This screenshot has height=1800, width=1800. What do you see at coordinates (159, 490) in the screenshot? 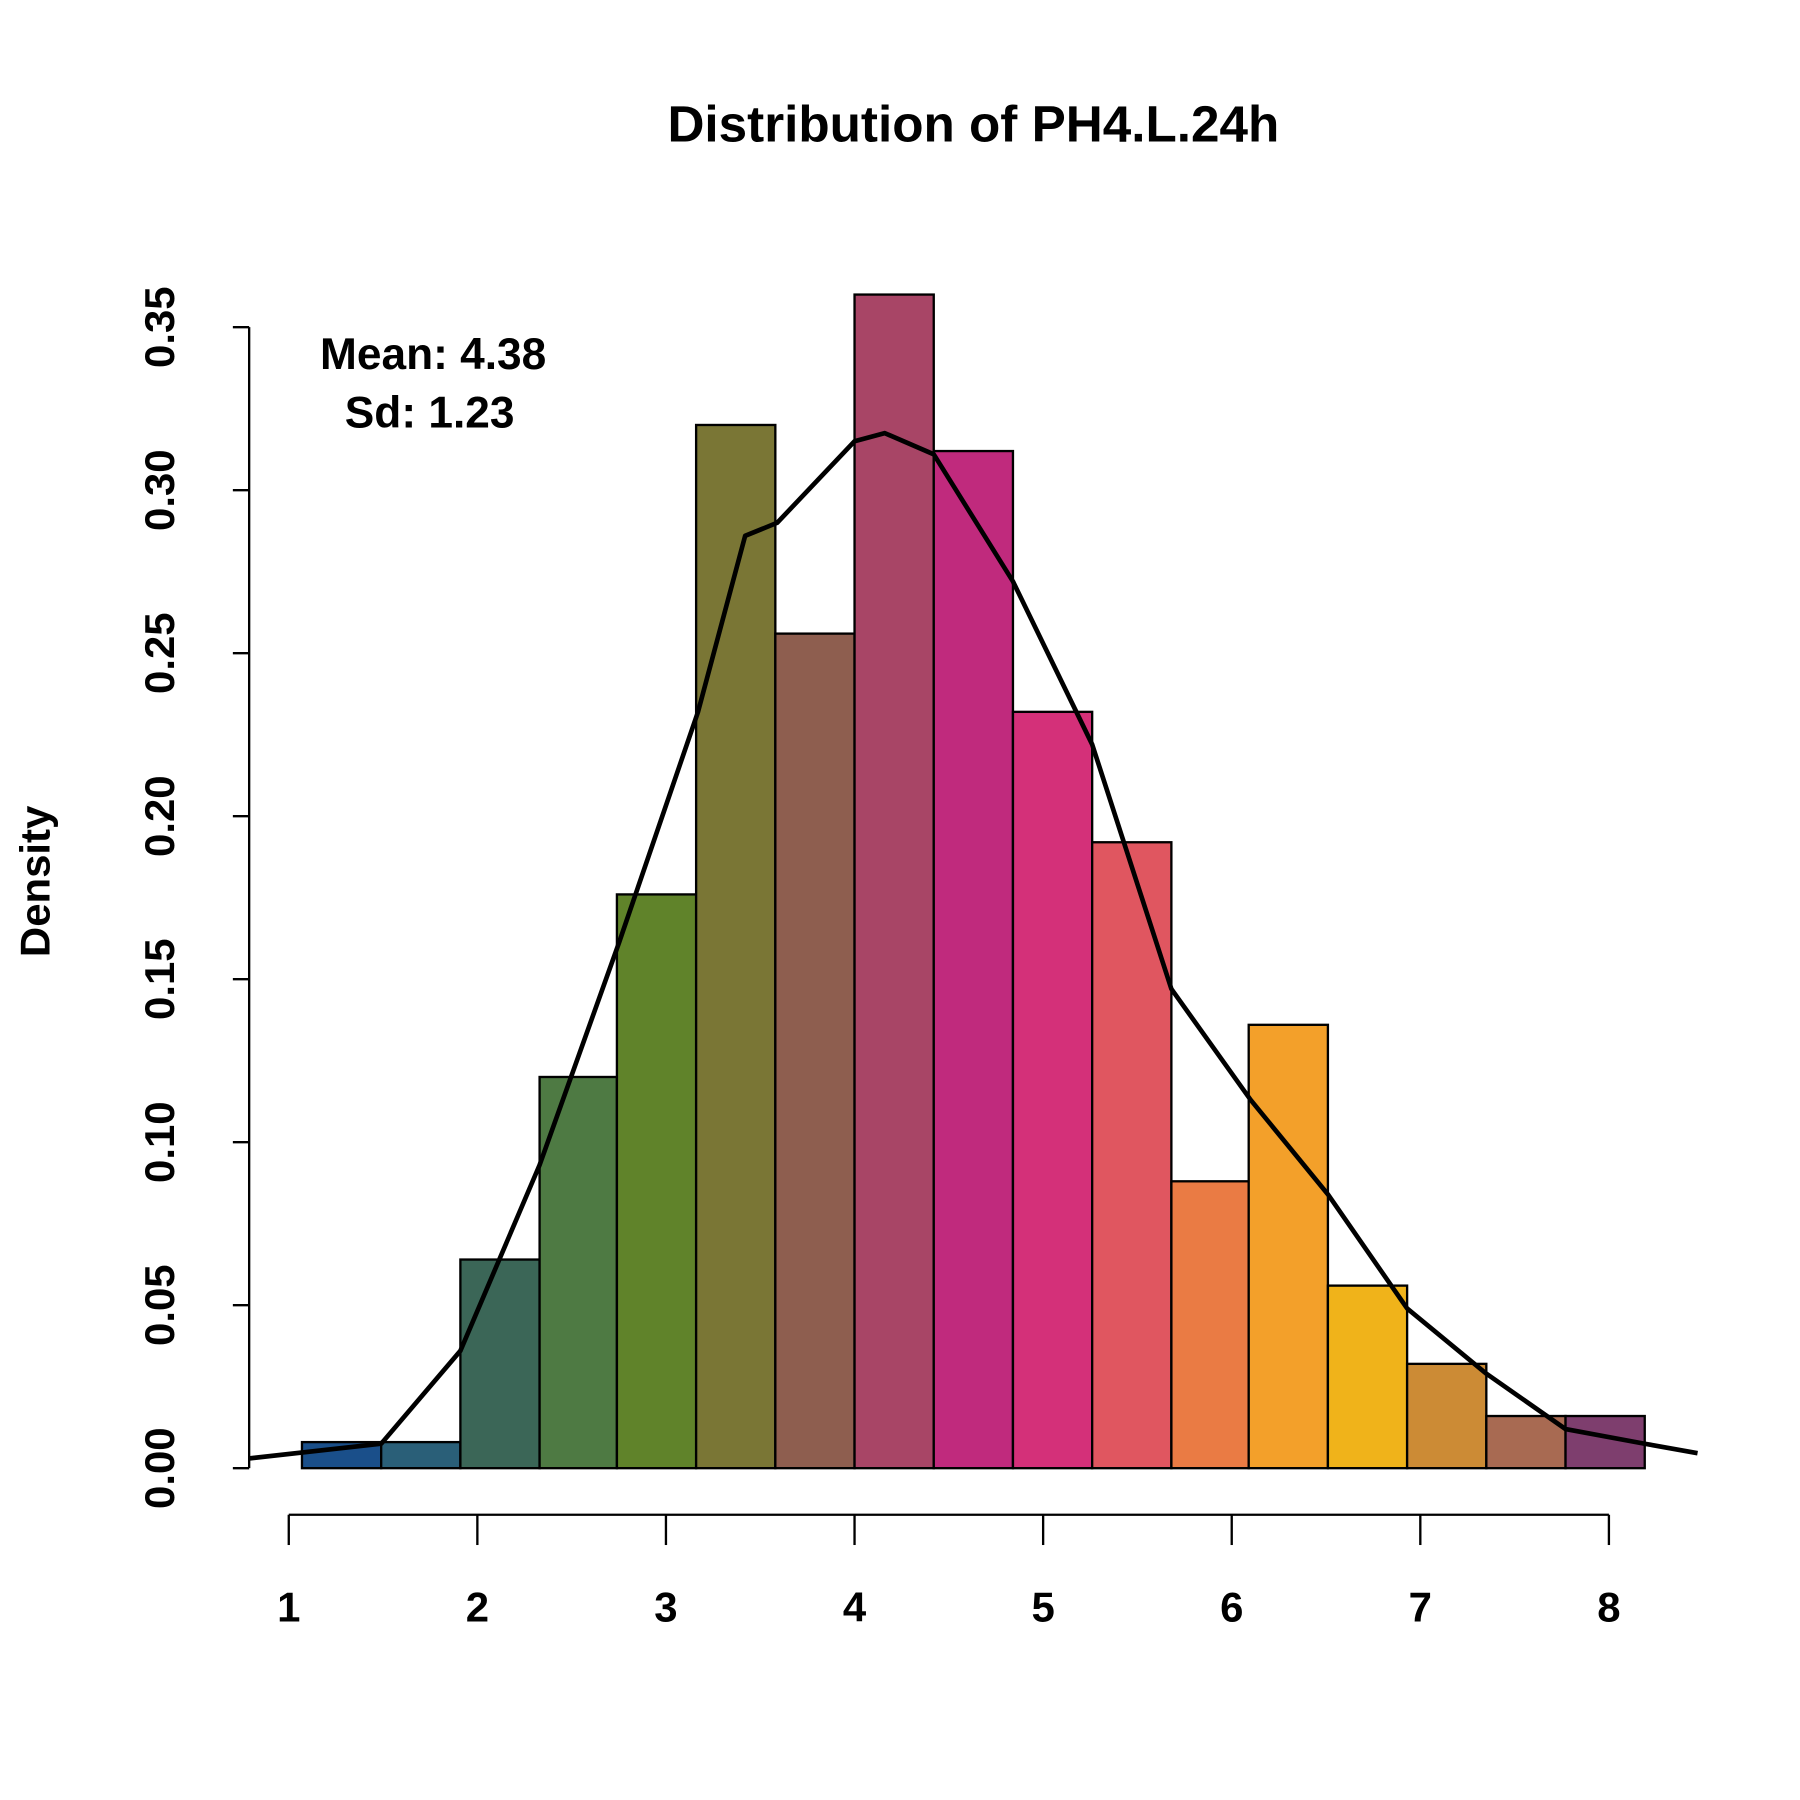
I see `y-tick-label: 0.30` at bounding box center [159, 490].